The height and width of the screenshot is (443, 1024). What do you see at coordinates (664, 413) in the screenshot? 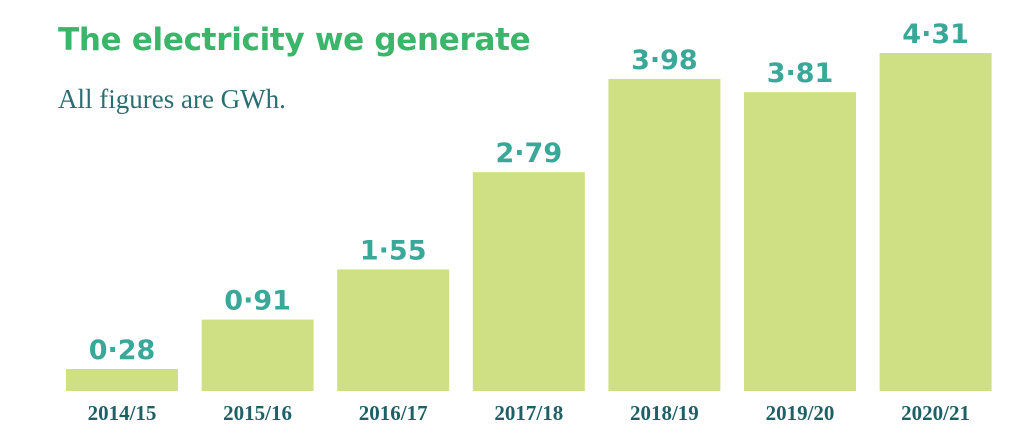
I see `category-label: 2018/19` at bounding box center [664, 413].